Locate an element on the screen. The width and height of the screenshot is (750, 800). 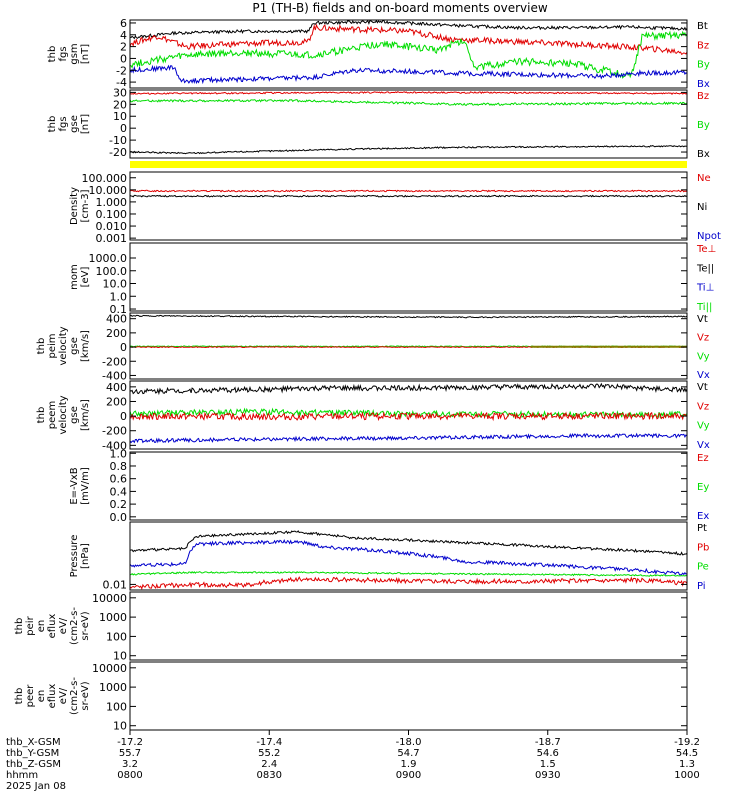
x-row-label: hhmm is located at coordinates (22, 775).